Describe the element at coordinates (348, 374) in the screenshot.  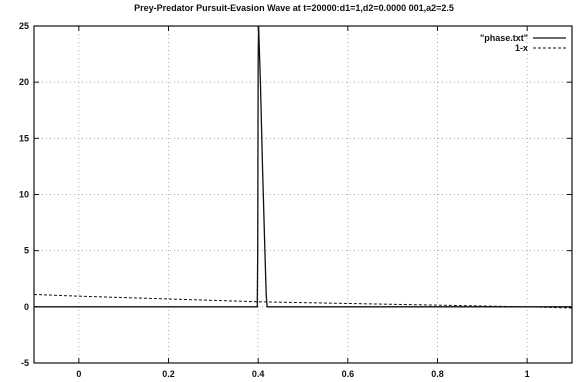
I see `x-tick-label: 0.6` at that location.